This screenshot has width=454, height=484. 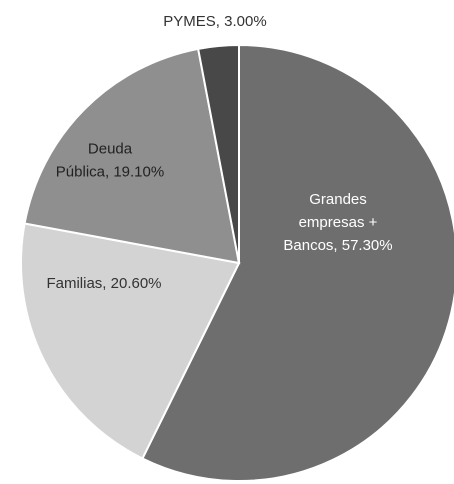 I want to click on data-label-deuda-p-blica: Deuda Pública, 19.10%, so click(x=110, y=161).